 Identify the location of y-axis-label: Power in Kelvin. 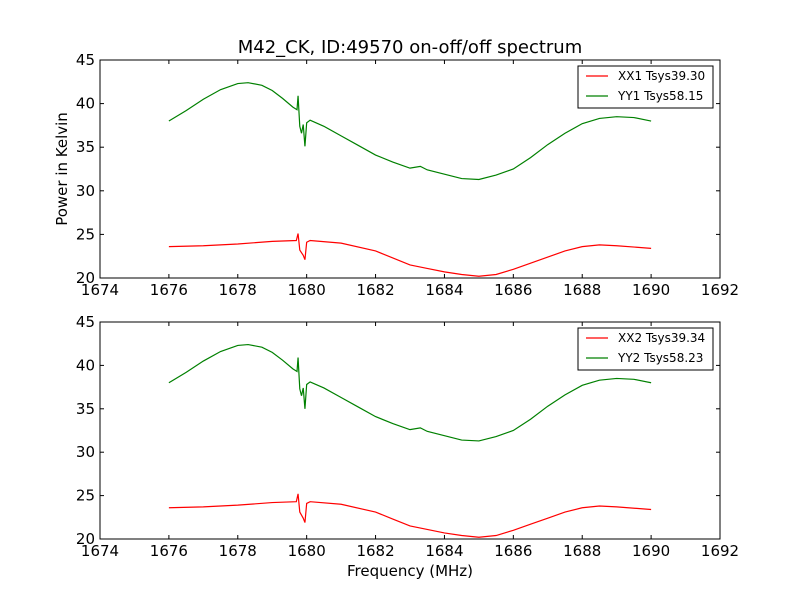
(62, 169).